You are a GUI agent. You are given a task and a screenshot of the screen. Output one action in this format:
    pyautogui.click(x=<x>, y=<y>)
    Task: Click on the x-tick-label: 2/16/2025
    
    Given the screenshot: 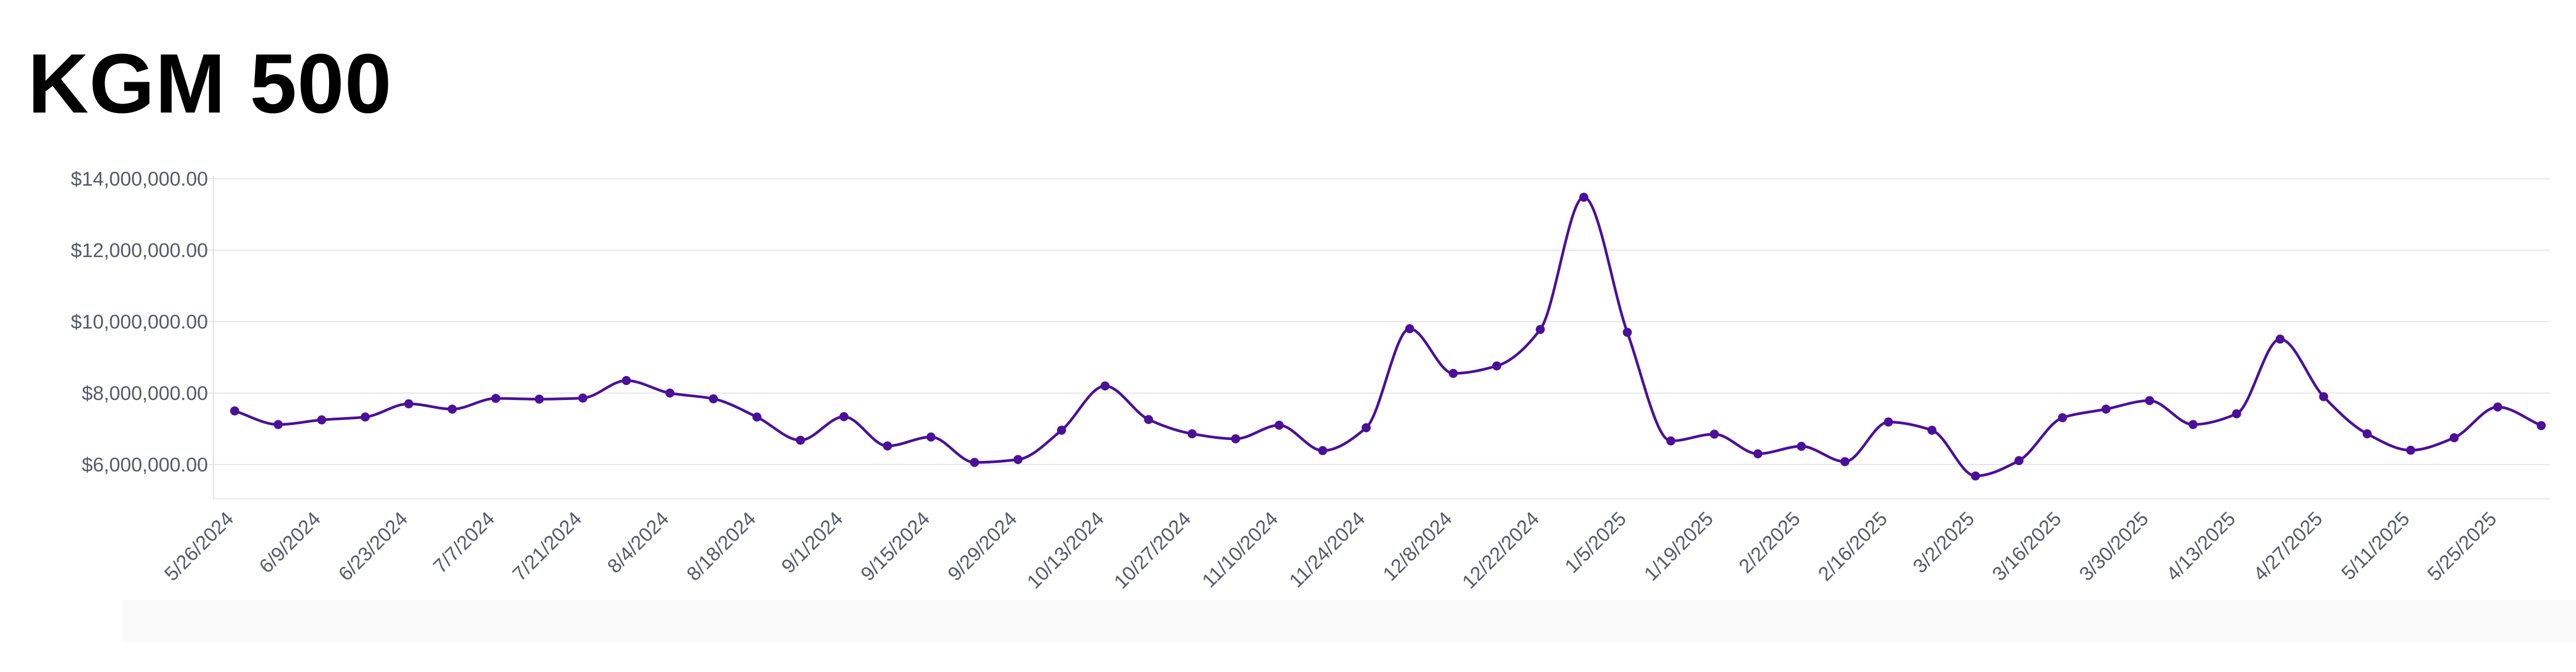 What is the action you would take?
    pyautogui.click(x=1852, y=546)
    